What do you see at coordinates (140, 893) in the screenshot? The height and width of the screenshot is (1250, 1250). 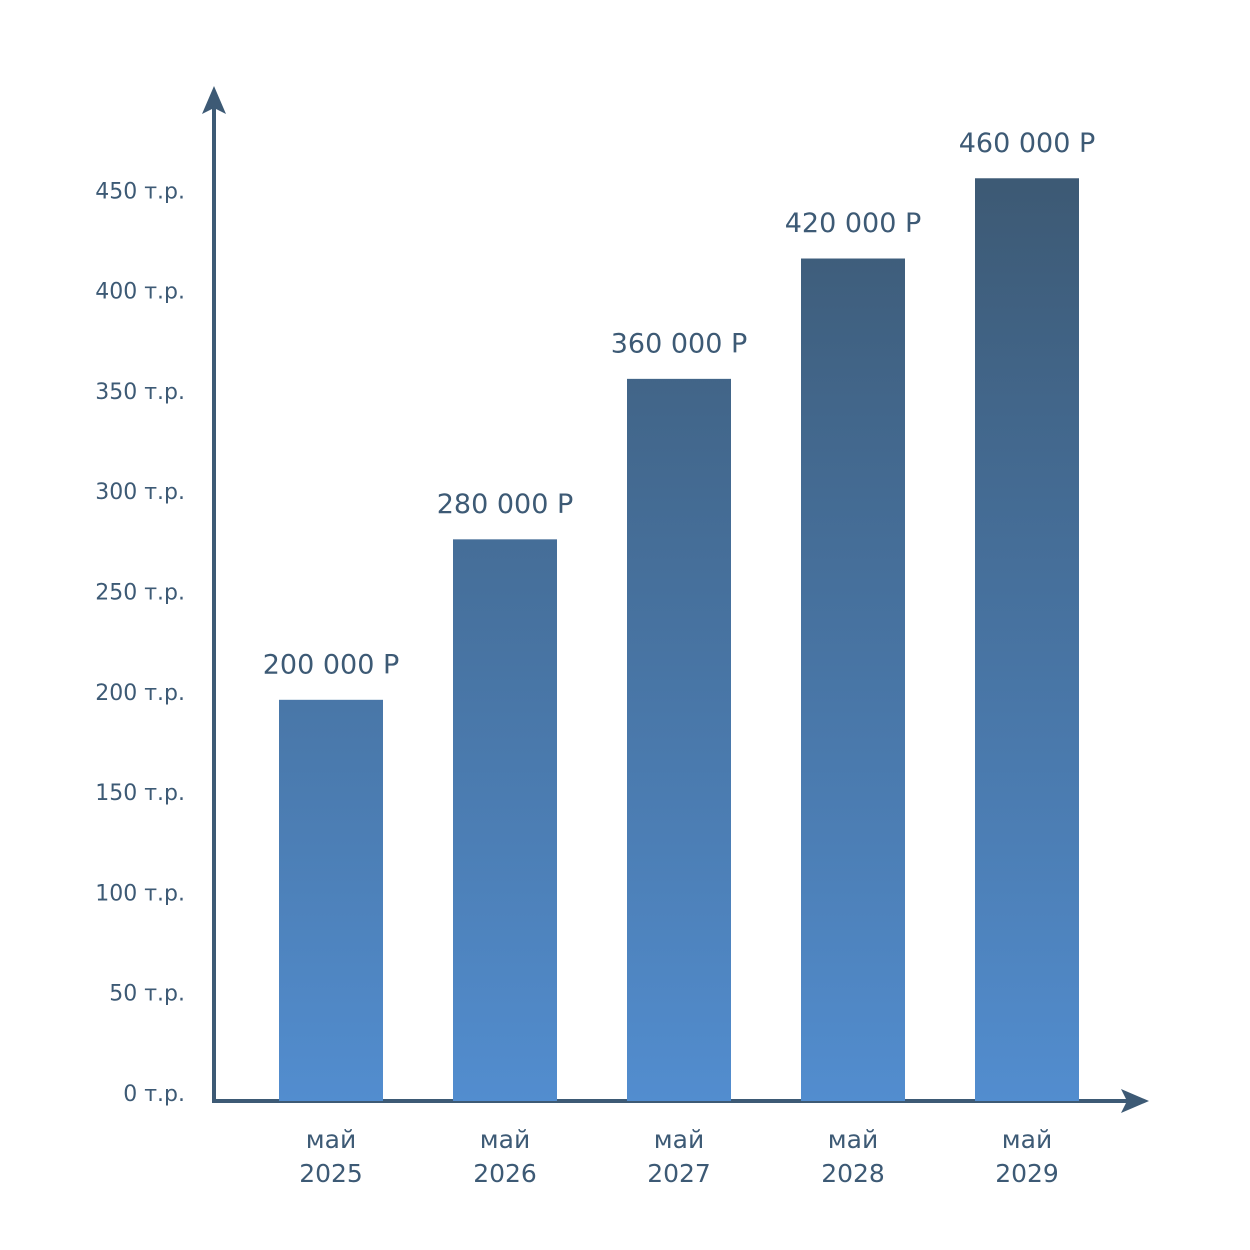 I see `y-tick-label: 100 т.р.` at bounding box center [140, 893].